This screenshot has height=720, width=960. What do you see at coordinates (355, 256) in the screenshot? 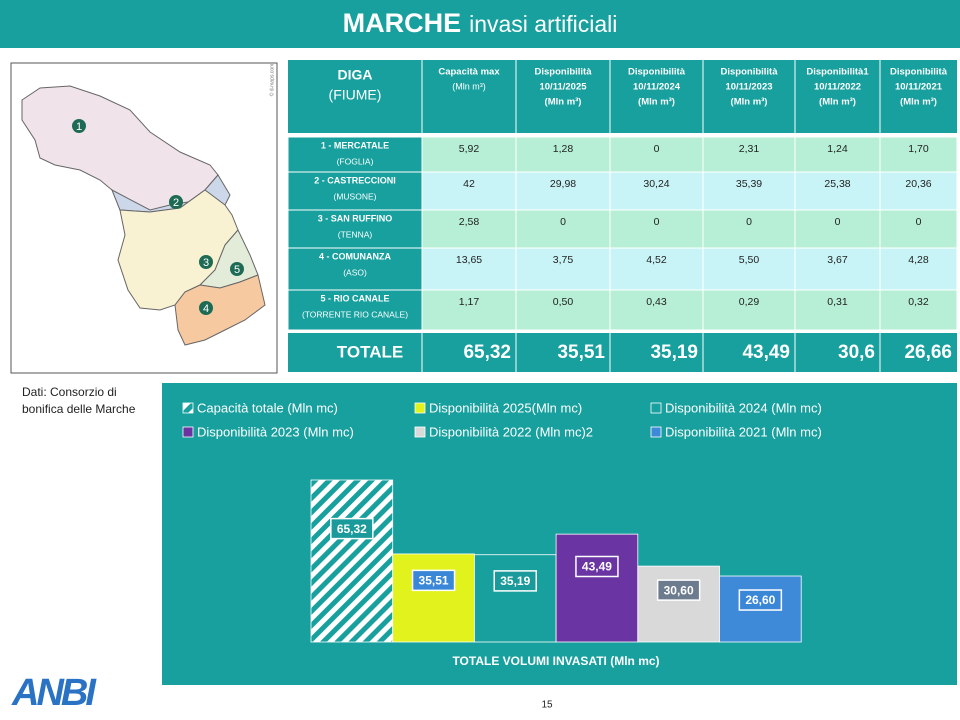
I see `dam-name: 4 - COMUNANZA` at bounding box center [355, 256].